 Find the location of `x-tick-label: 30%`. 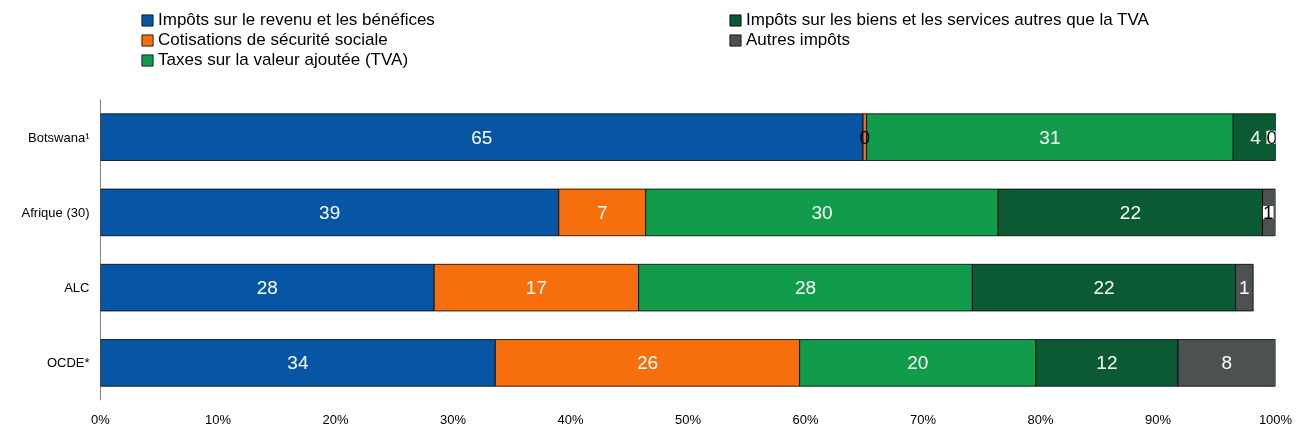

x-tick-label: 30% is located at coordinates (453, 419).